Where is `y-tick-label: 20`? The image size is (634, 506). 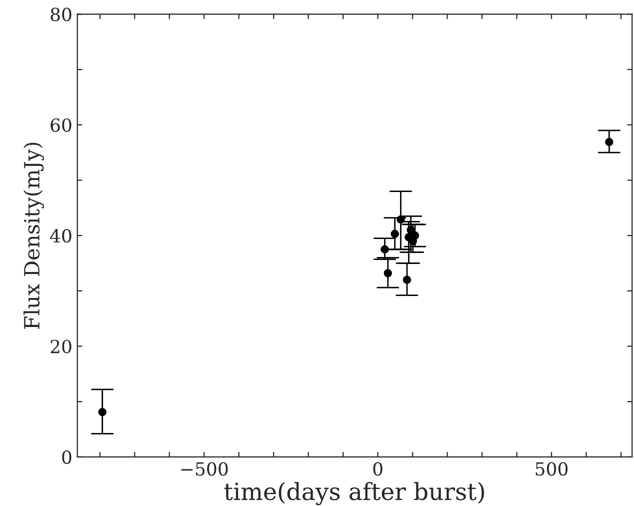
y-tick-label: 20 is located at coordinates (61, 347).